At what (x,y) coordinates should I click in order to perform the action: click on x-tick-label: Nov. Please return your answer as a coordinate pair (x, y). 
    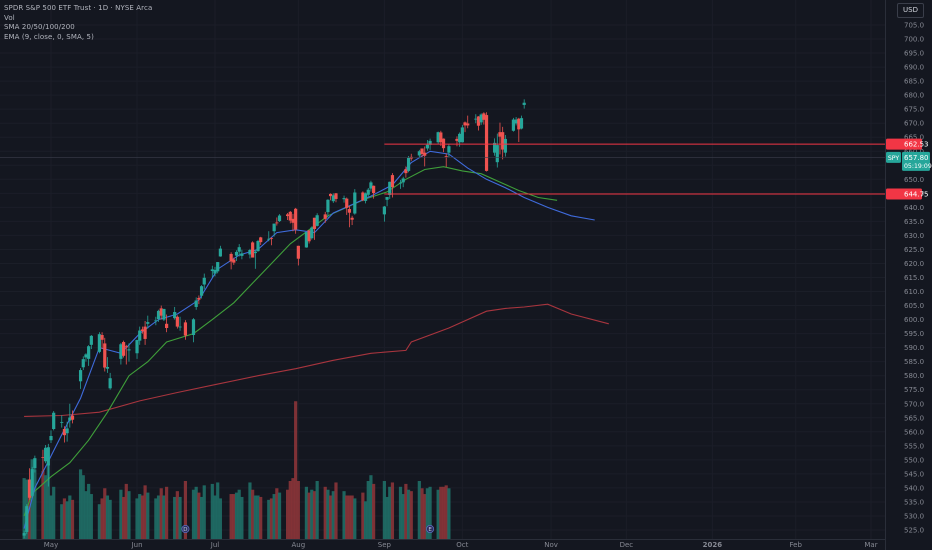
    Looking at the image, I should click on (551, 545).